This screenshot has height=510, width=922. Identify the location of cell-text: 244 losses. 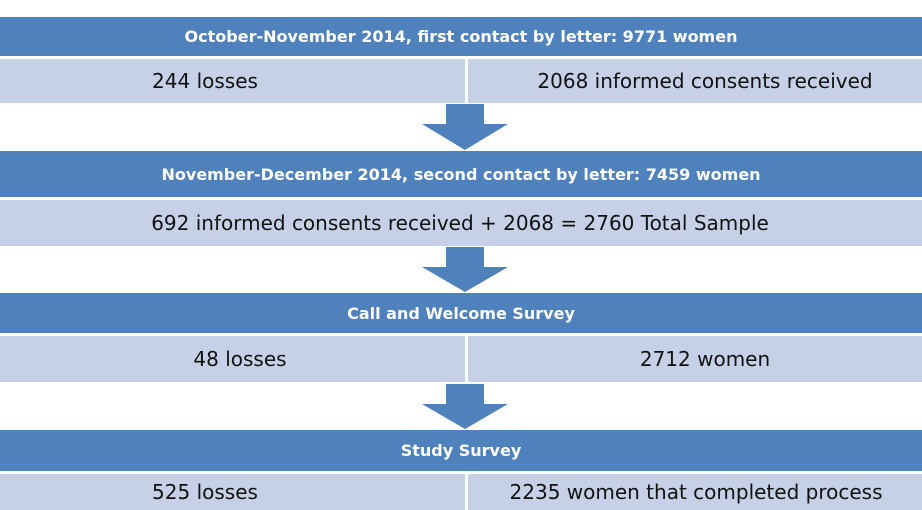
(205, 81).